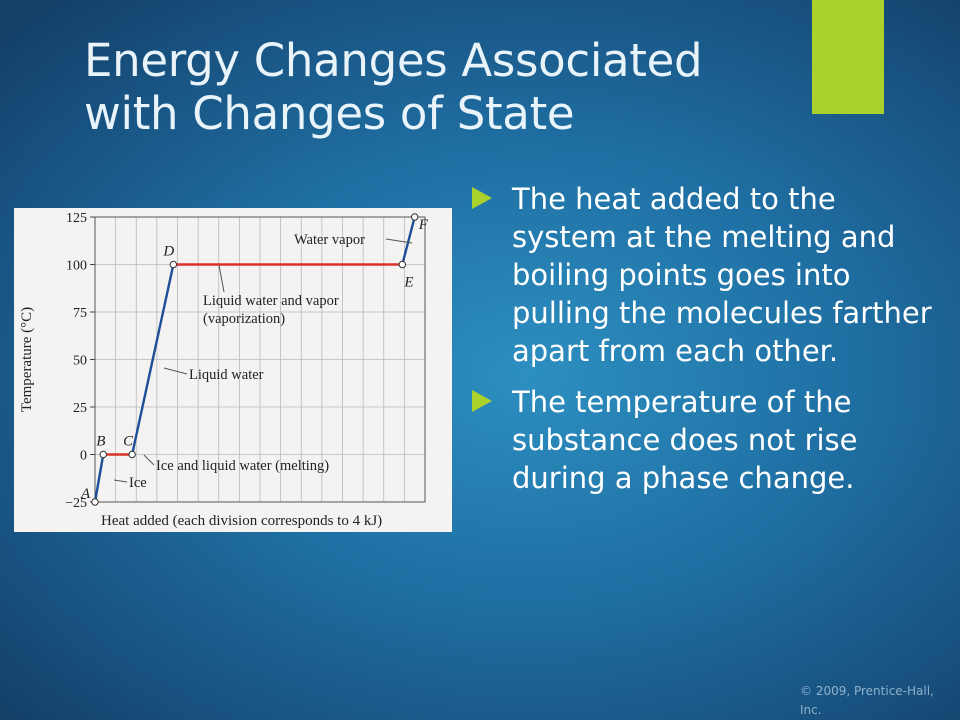  I want to click on point-d, so click(173, 264).